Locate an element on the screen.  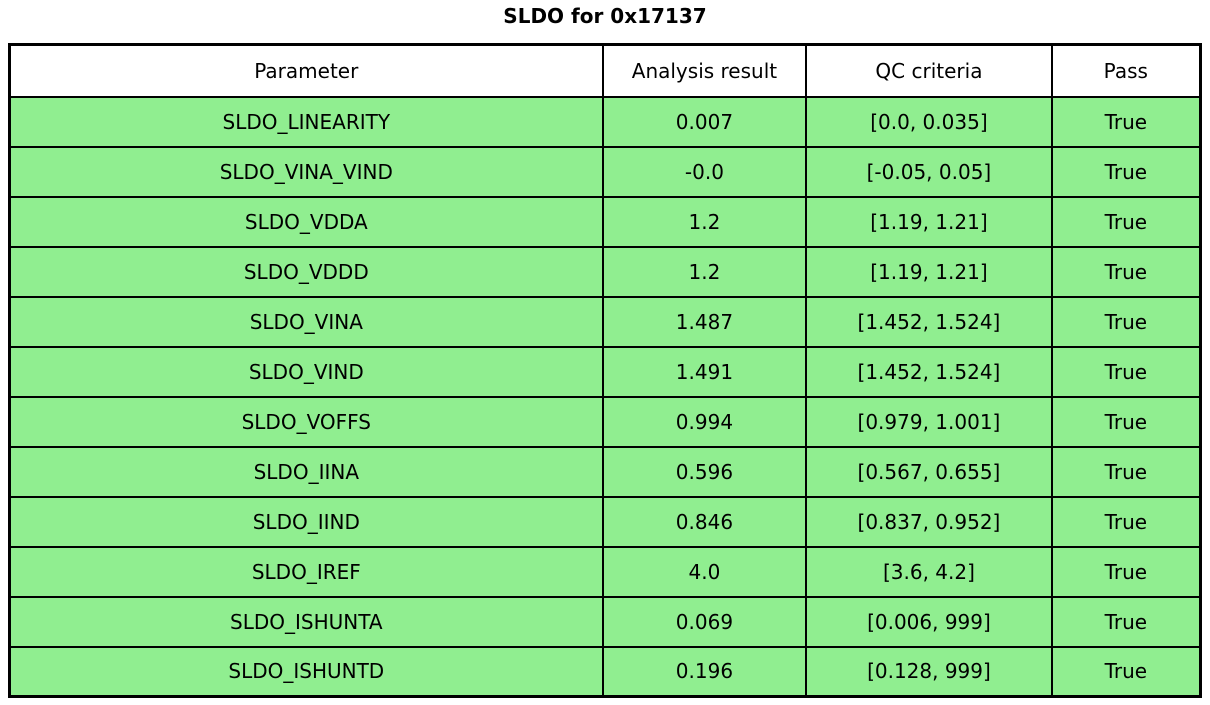
cell-parameter: SLDO_IIND is located at coordinates (306, 521).